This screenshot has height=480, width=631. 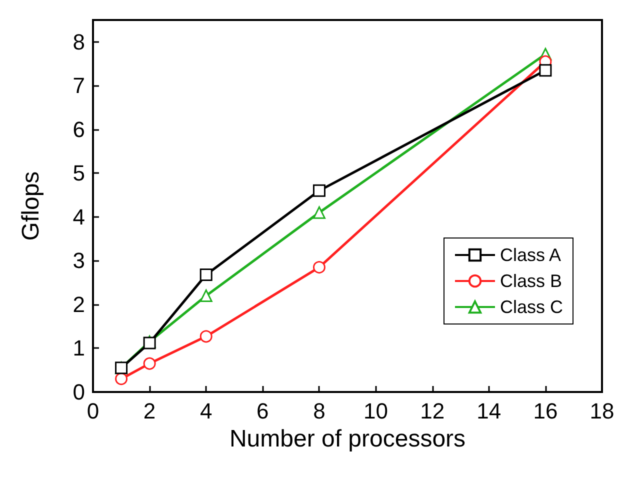 What do you see at coordinates (319, 411) in the screenshot?
I see `x-tick-label: 8` at bounding box center [319, 411].